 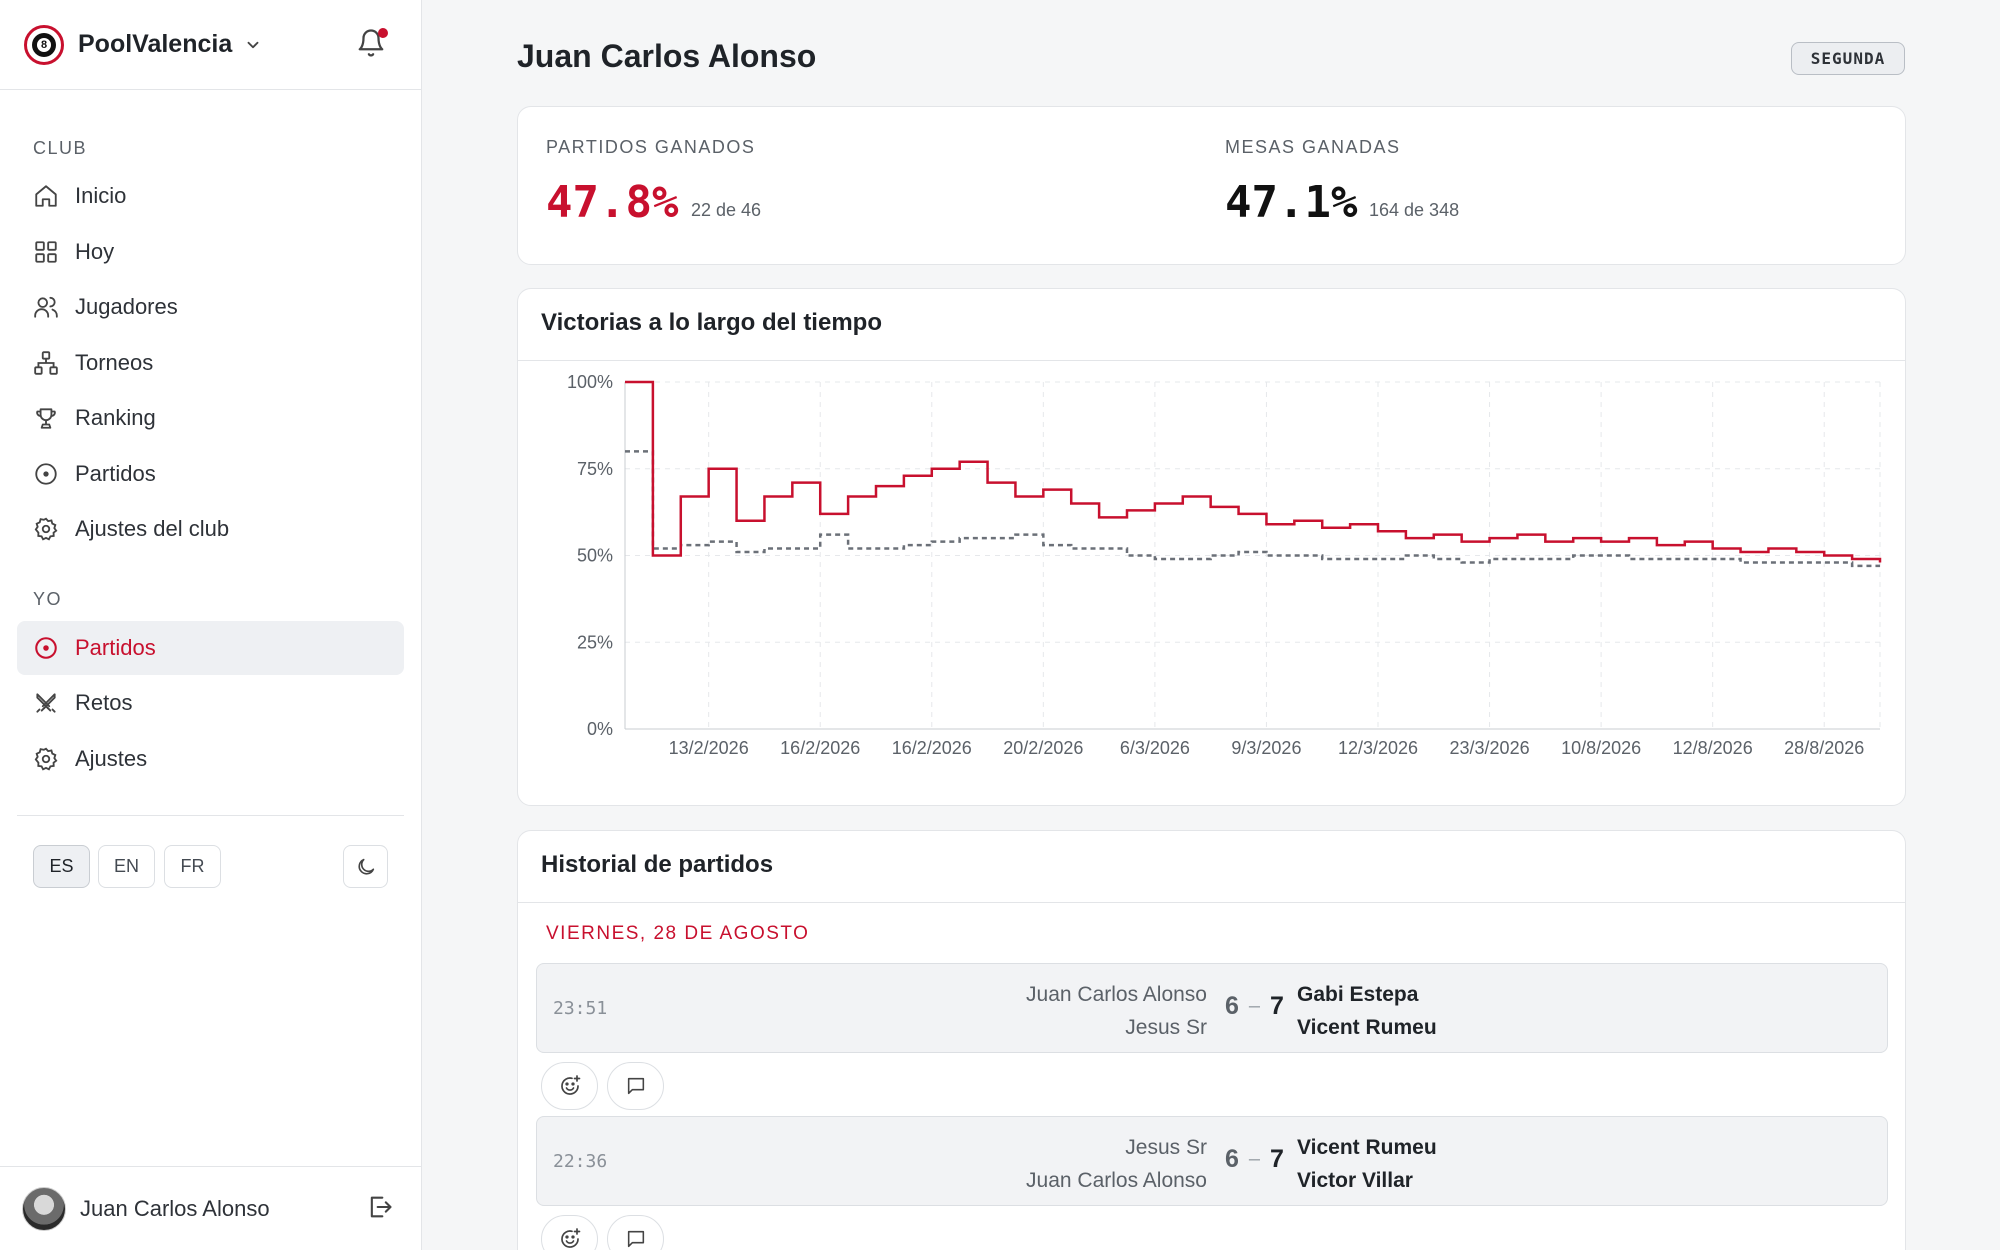 What do you see at coordinates (1116, 1011) in the screenshot?
I see `team-left: Juan Carlos Alonso Jesus Sr` at bounding box center [1116, 1011].